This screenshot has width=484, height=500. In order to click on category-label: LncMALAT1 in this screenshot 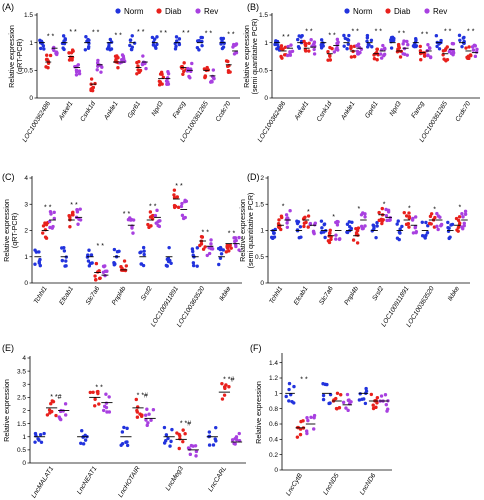, I will do `click(42, 482)`.